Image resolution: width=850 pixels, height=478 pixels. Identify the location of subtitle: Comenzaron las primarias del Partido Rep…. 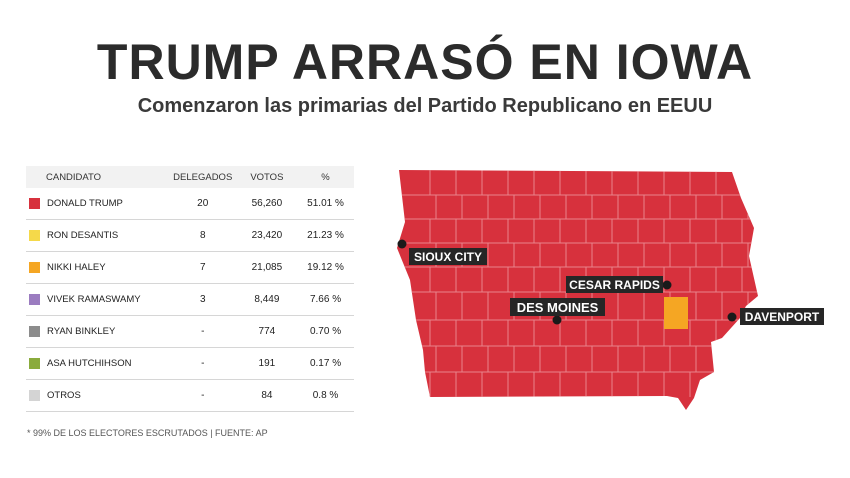
(425, 106).